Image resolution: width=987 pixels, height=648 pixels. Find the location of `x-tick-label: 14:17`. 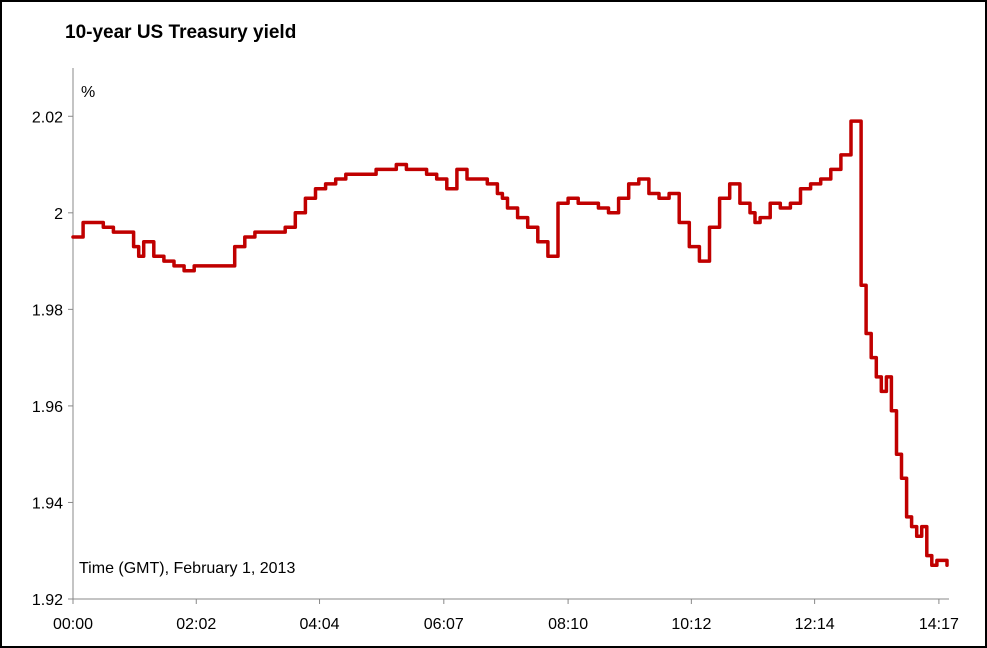

x-tick-label: 14:17 is located at coordinates (939, 624).